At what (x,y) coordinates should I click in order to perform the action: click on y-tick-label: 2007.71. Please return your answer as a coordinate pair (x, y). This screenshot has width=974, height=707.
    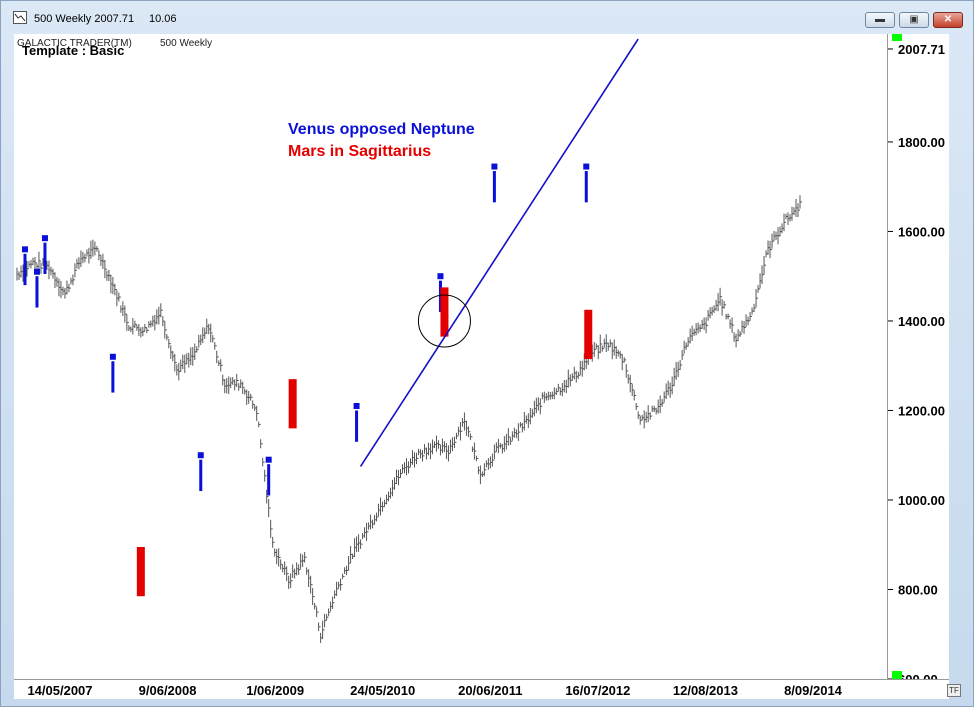
    Looking at the image, I should click on (921, 49).